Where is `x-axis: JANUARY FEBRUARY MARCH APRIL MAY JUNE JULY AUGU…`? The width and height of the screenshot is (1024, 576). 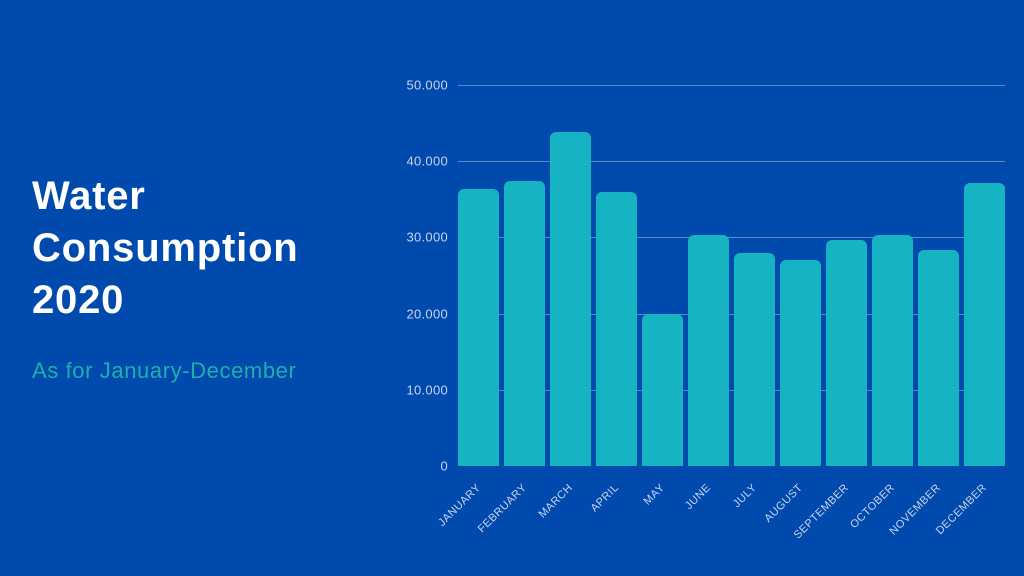
x-axis: JANUARY FEBRUARY MARCH APRIL MAY JUNE JULY AUGU… is located at coordinates (720, 523).